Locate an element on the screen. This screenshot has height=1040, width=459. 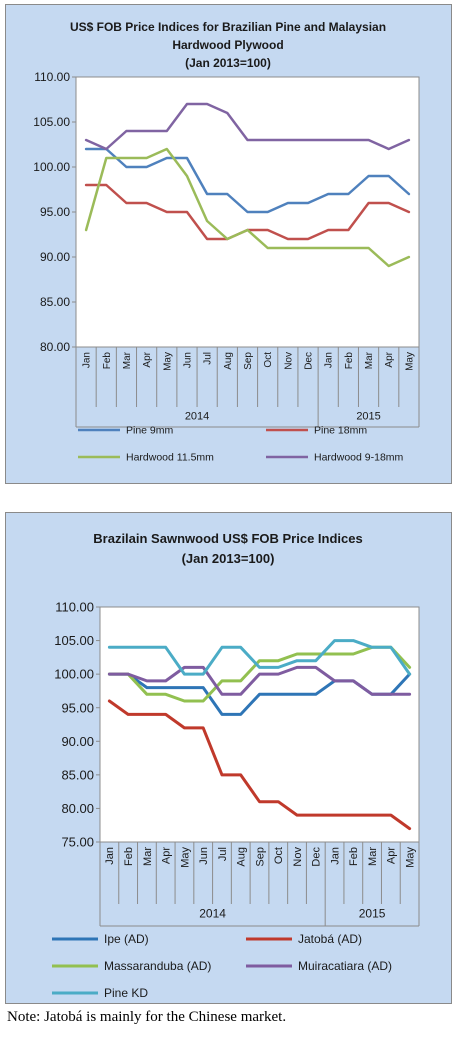
legend-label-pine-9mm: Pine 9mm is located at coordinates (150, 431).